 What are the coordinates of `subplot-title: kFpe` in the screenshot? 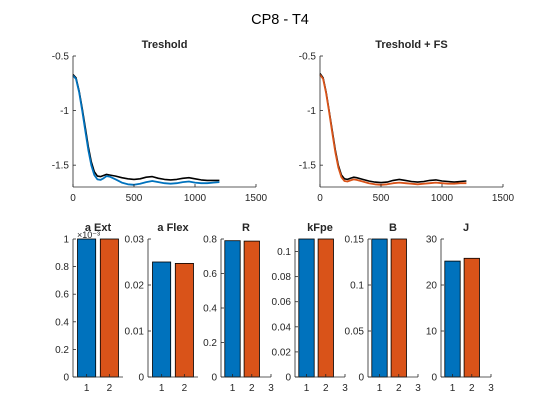 It's located at (320, 228).